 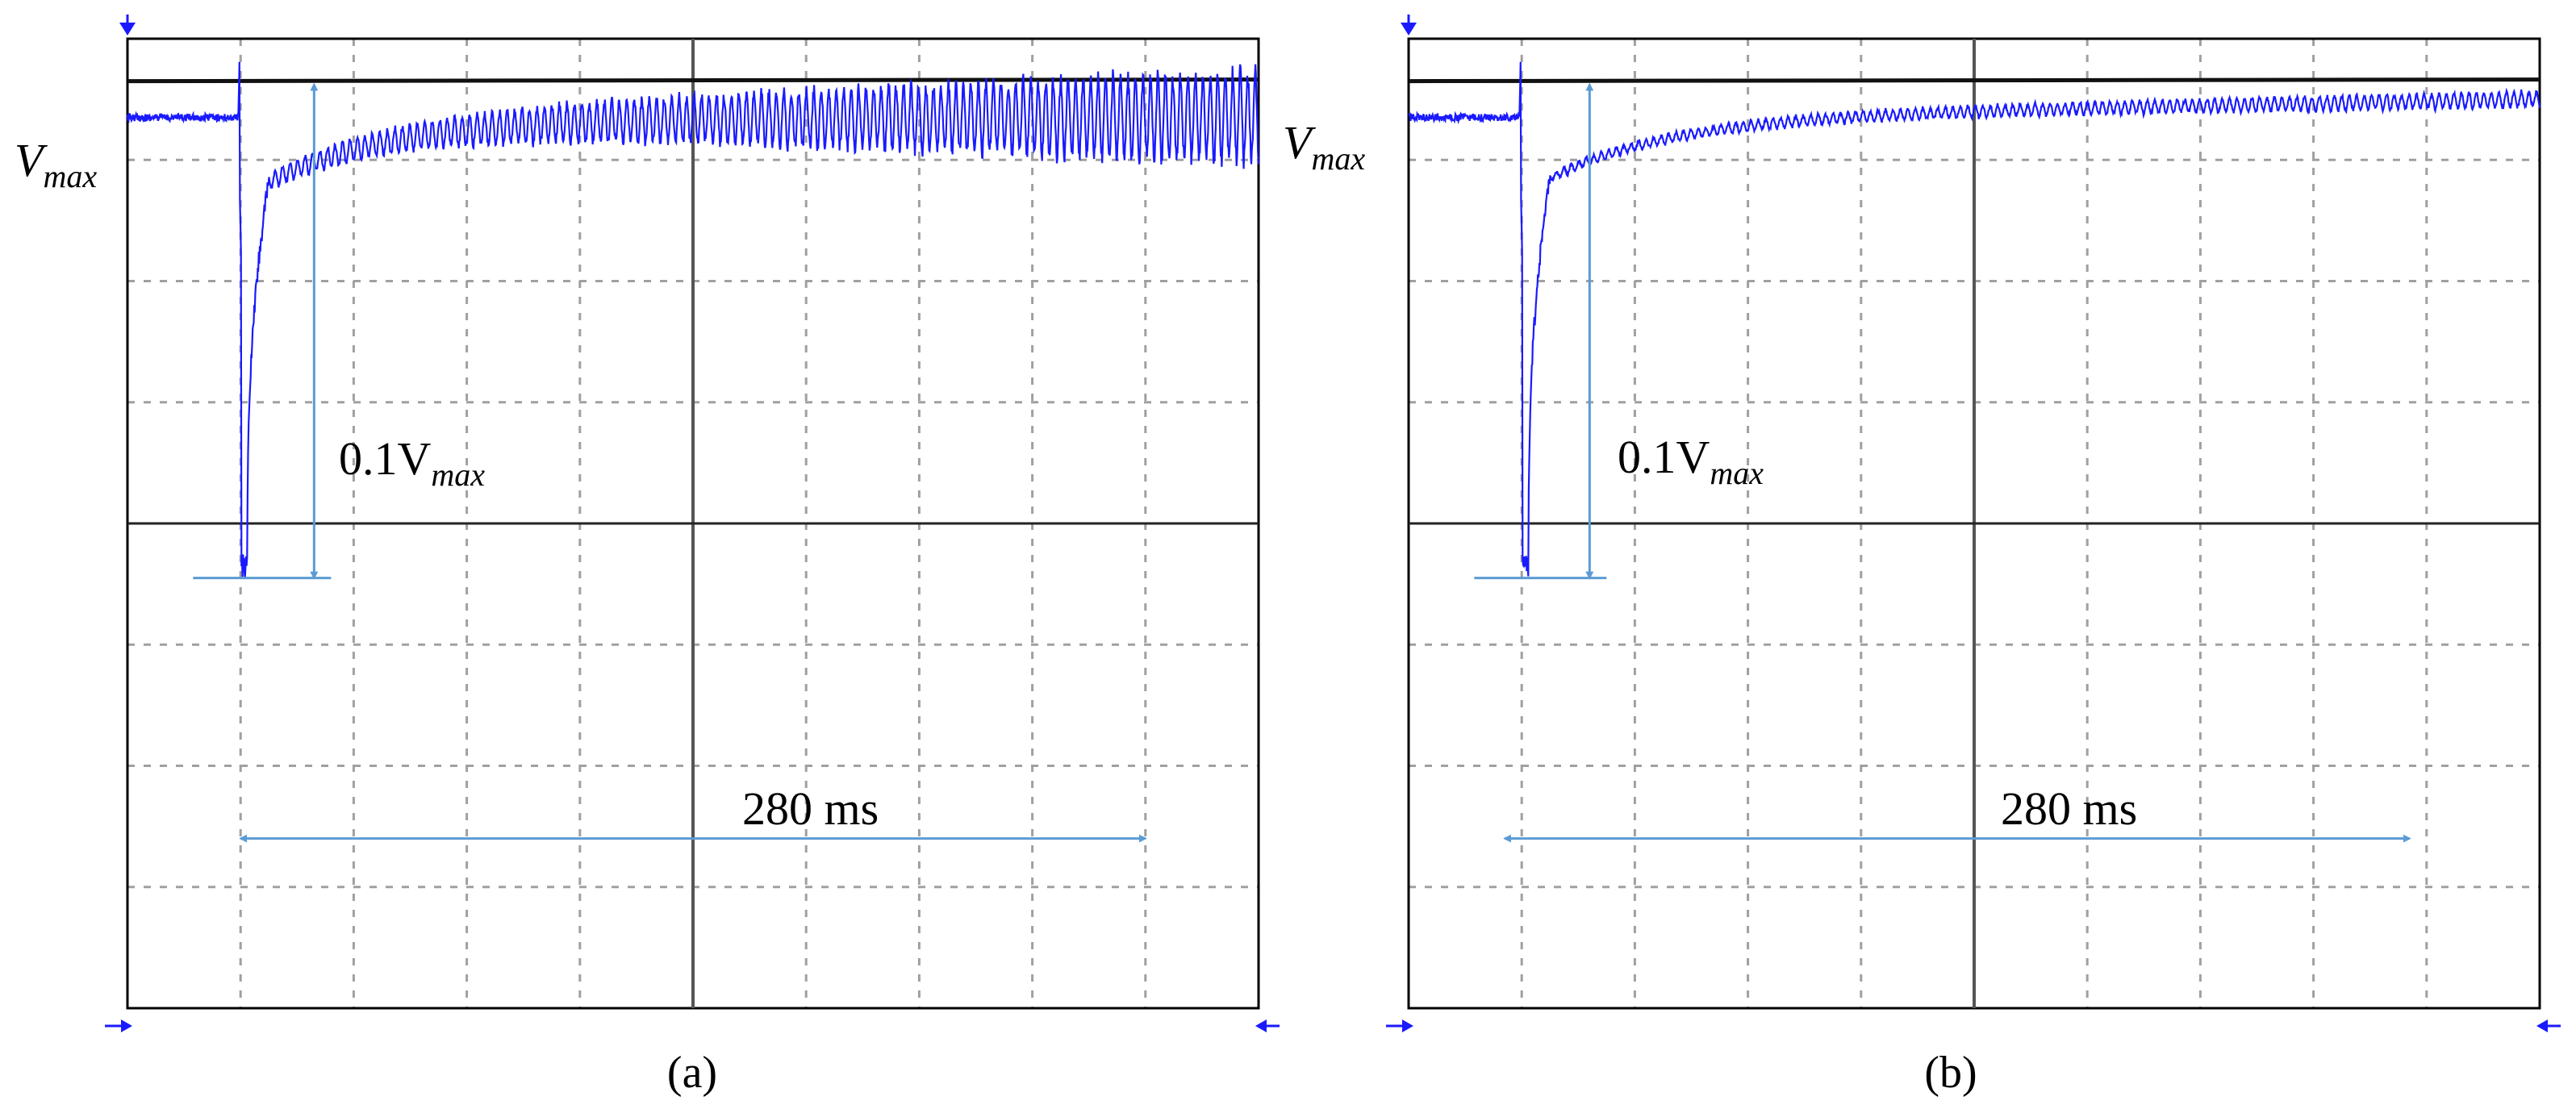 I want to click on vmax-reference-line-a, so click(x=693, y=81).